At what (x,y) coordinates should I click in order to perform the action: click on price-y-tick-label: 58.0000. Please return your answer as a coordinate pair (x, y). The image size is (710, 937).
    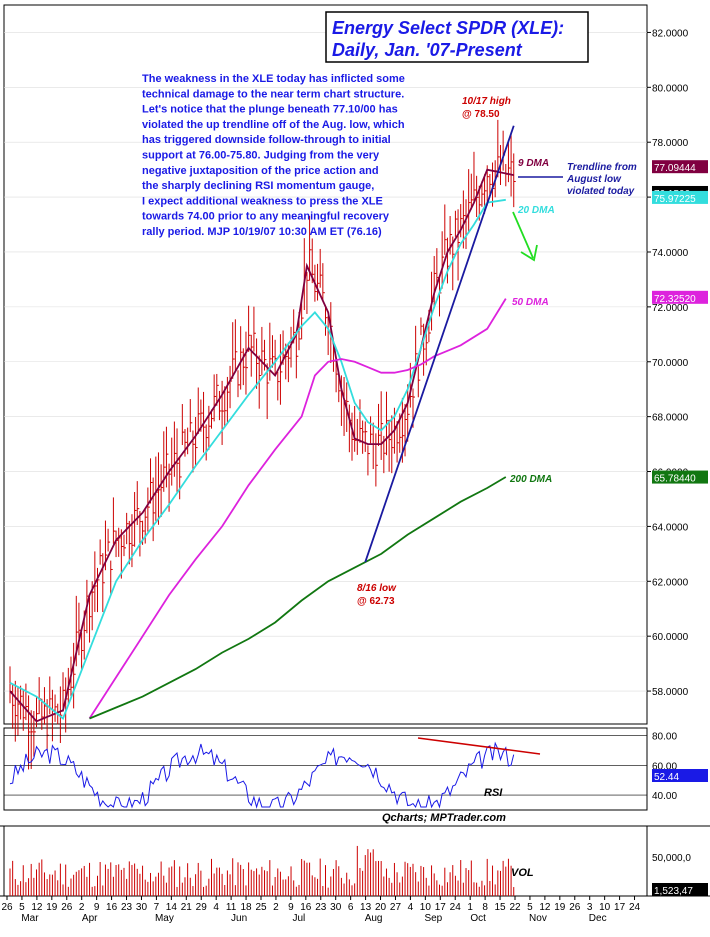
    Looking at the image, I should click on (670, 692).